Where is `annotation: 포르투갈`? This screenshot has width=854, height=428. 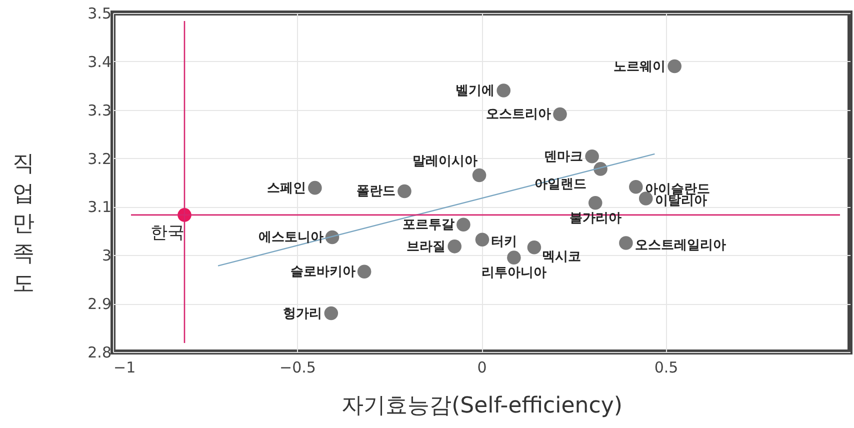 annotation: 포르투갈 is located at coordinates (428, 225).